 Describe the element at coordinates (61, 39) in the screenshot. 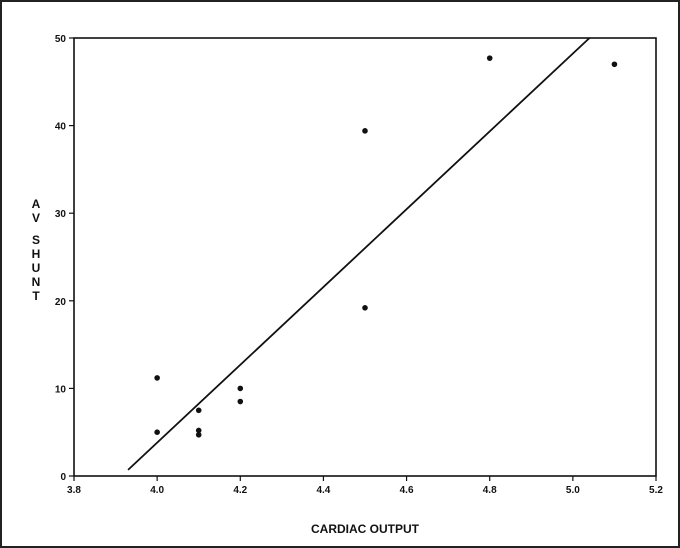

I see `y-tick-label: 50` at that location.